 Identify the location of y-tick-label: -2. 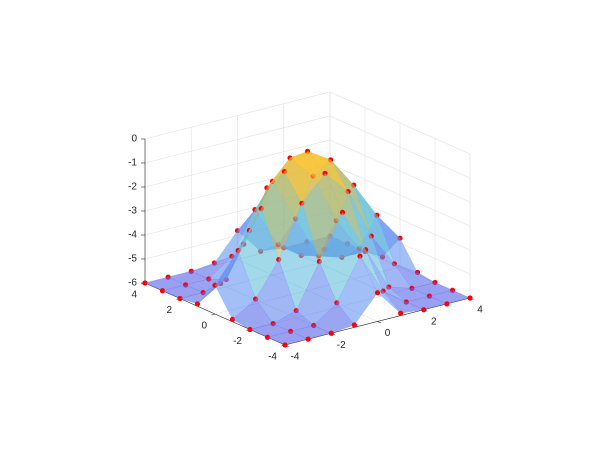
(237, 341).